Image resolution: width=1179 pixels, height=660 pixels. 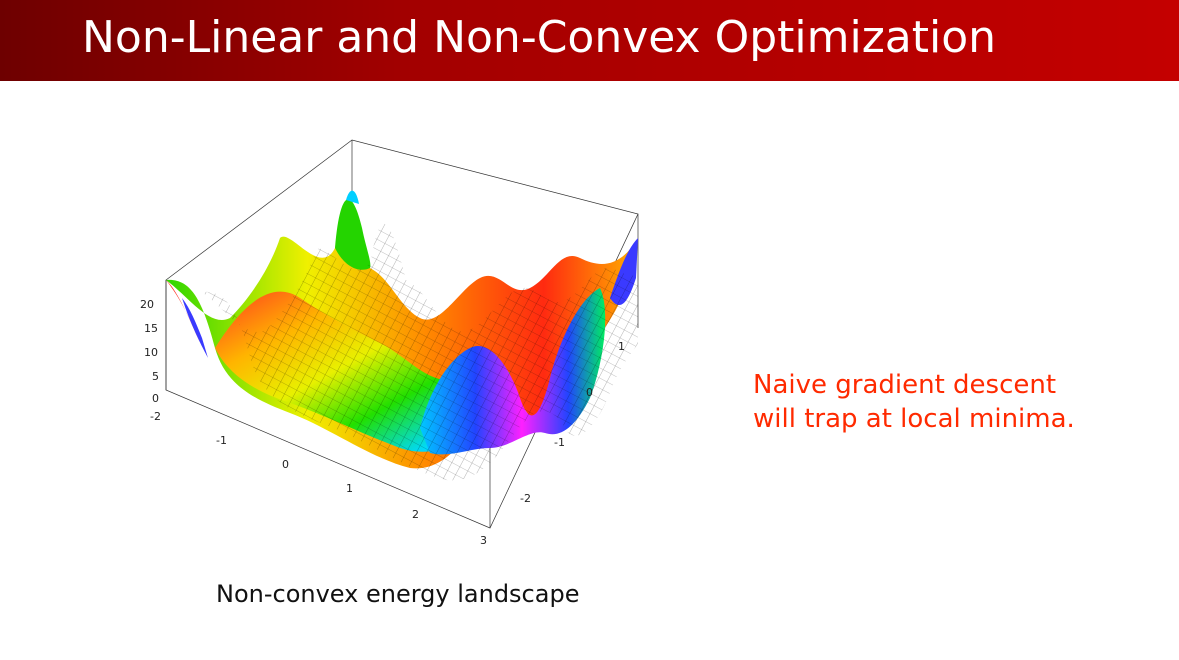 What do you see at coordinates (349, 488) in the screenshot?
I see `x-tick: 1` at bounding box center [349, 488].